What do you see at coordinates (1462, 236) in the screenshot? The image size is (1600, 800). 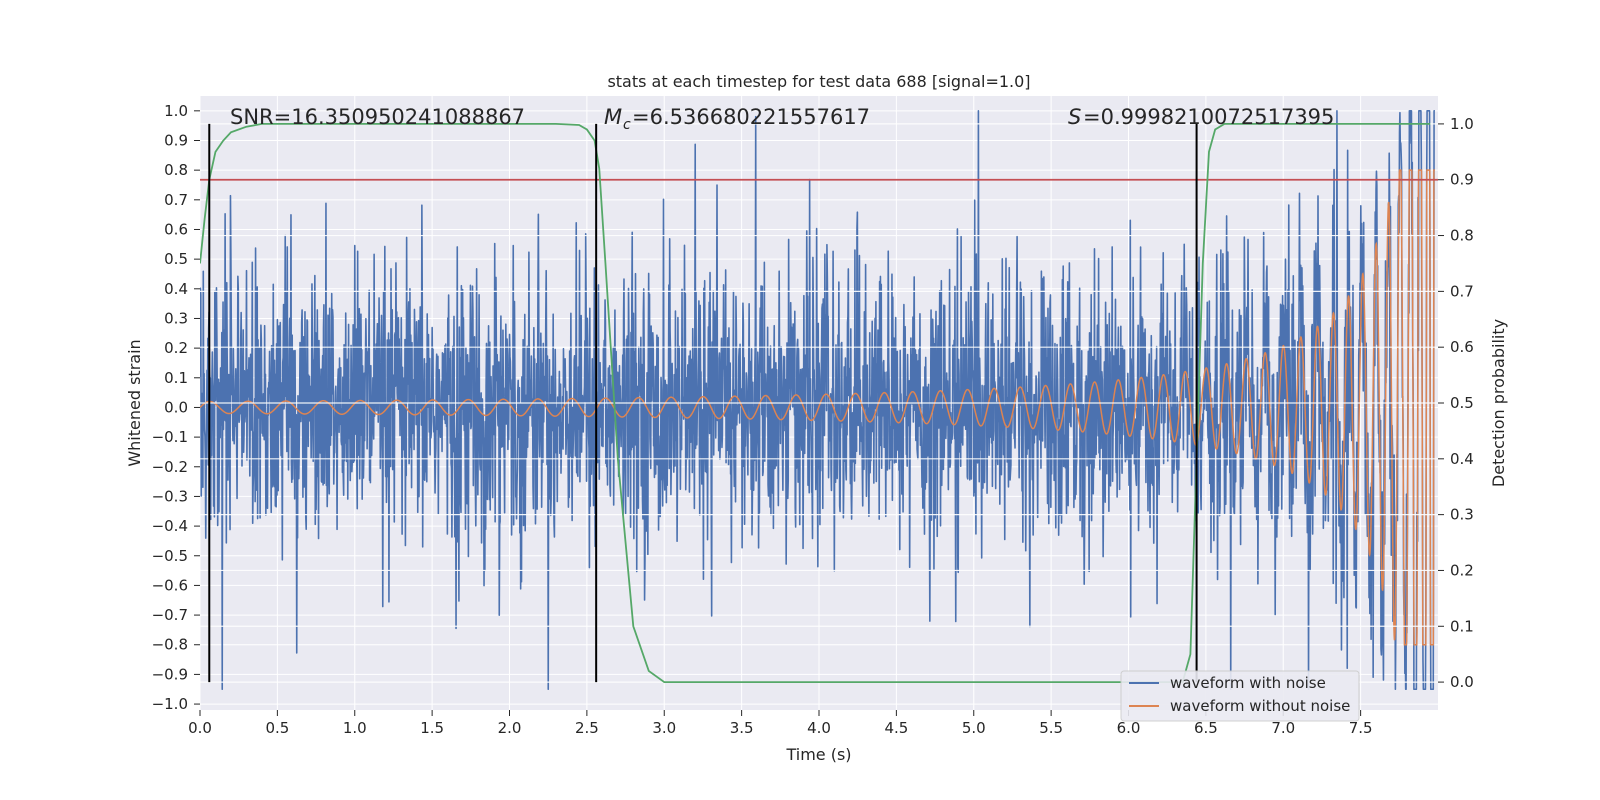 I see `y-tick-label-right: 0.8` at bounding box center [1462, 236].